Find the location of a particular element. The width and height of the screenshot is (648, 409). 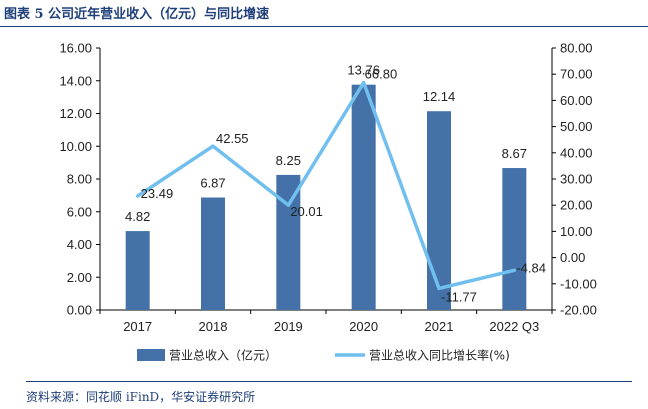

left-tick-label: 10.00 is located at coordinates (75, 146).